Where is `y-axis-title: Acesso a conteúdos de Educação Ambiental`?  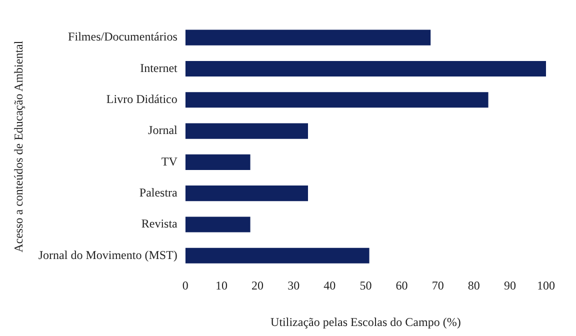 y-axis-title: Acesso a conteúdos de Educação Ambiental is located at coordinates (18, 146).